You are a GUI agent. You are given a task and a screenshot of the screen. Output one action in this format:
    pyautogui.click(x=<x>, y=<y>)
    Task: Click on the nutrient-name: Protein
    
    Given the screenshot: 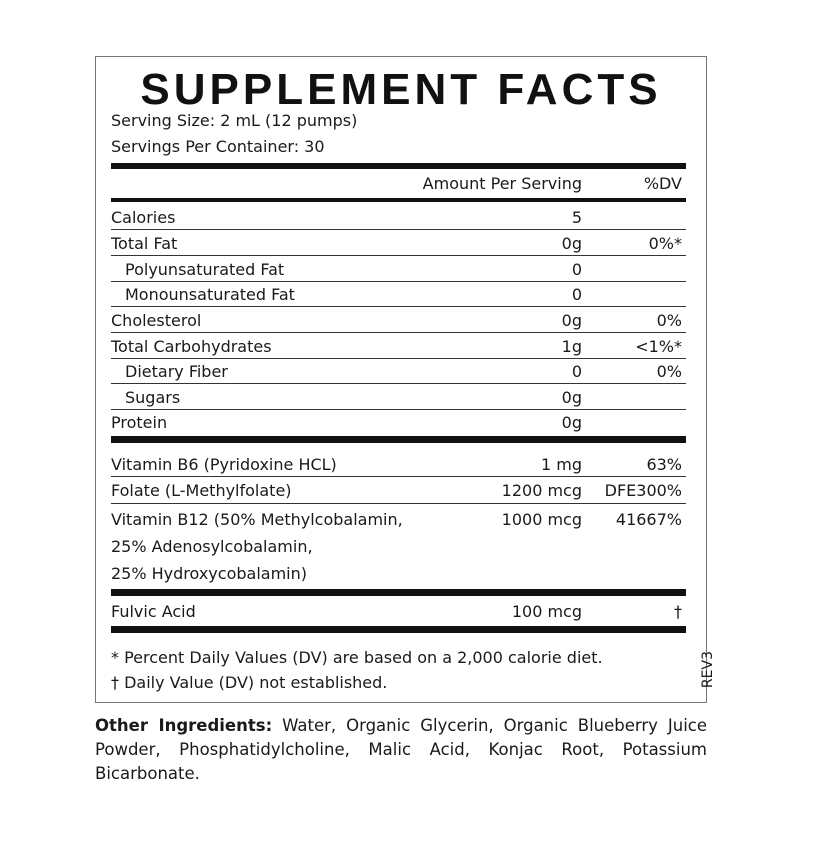 What is the action you would take?
    pyautogui.click(x=139, y=422)
    